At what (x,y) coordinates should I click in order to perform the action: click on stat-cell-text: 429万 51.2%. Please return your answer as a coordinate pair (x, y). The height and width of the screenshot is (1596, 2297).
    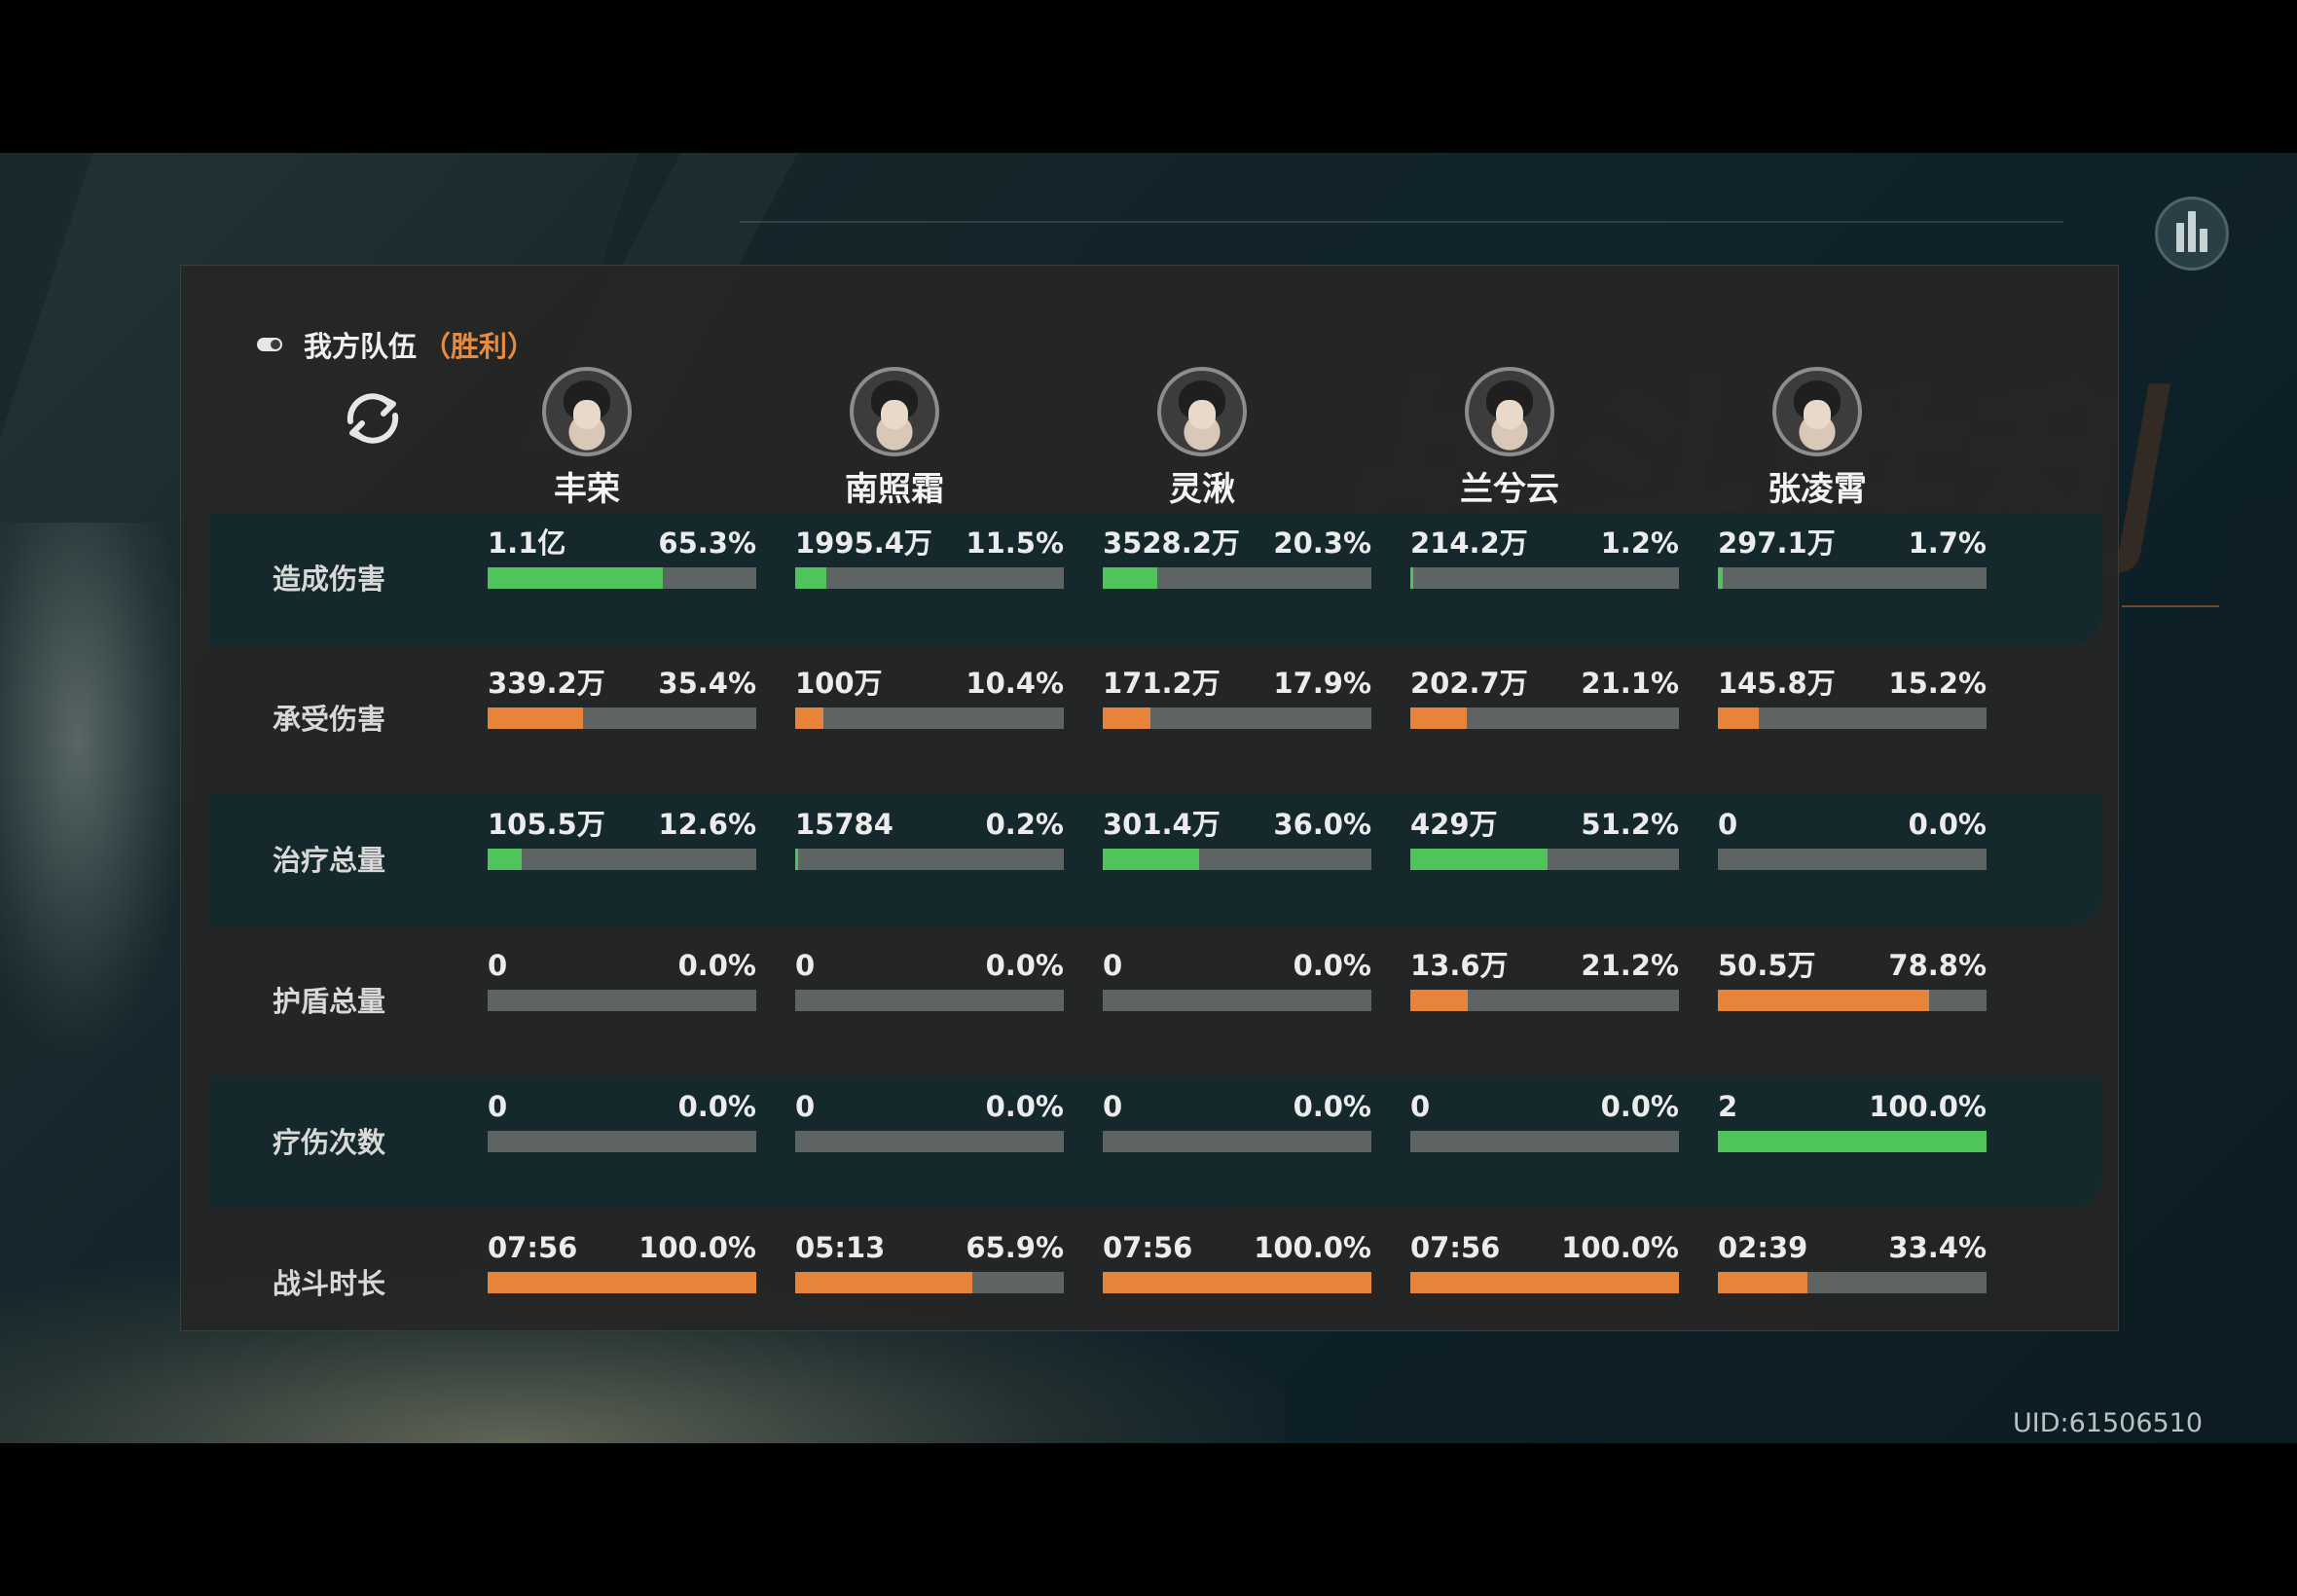
    Looking at the image, I should click on (1544, 824).